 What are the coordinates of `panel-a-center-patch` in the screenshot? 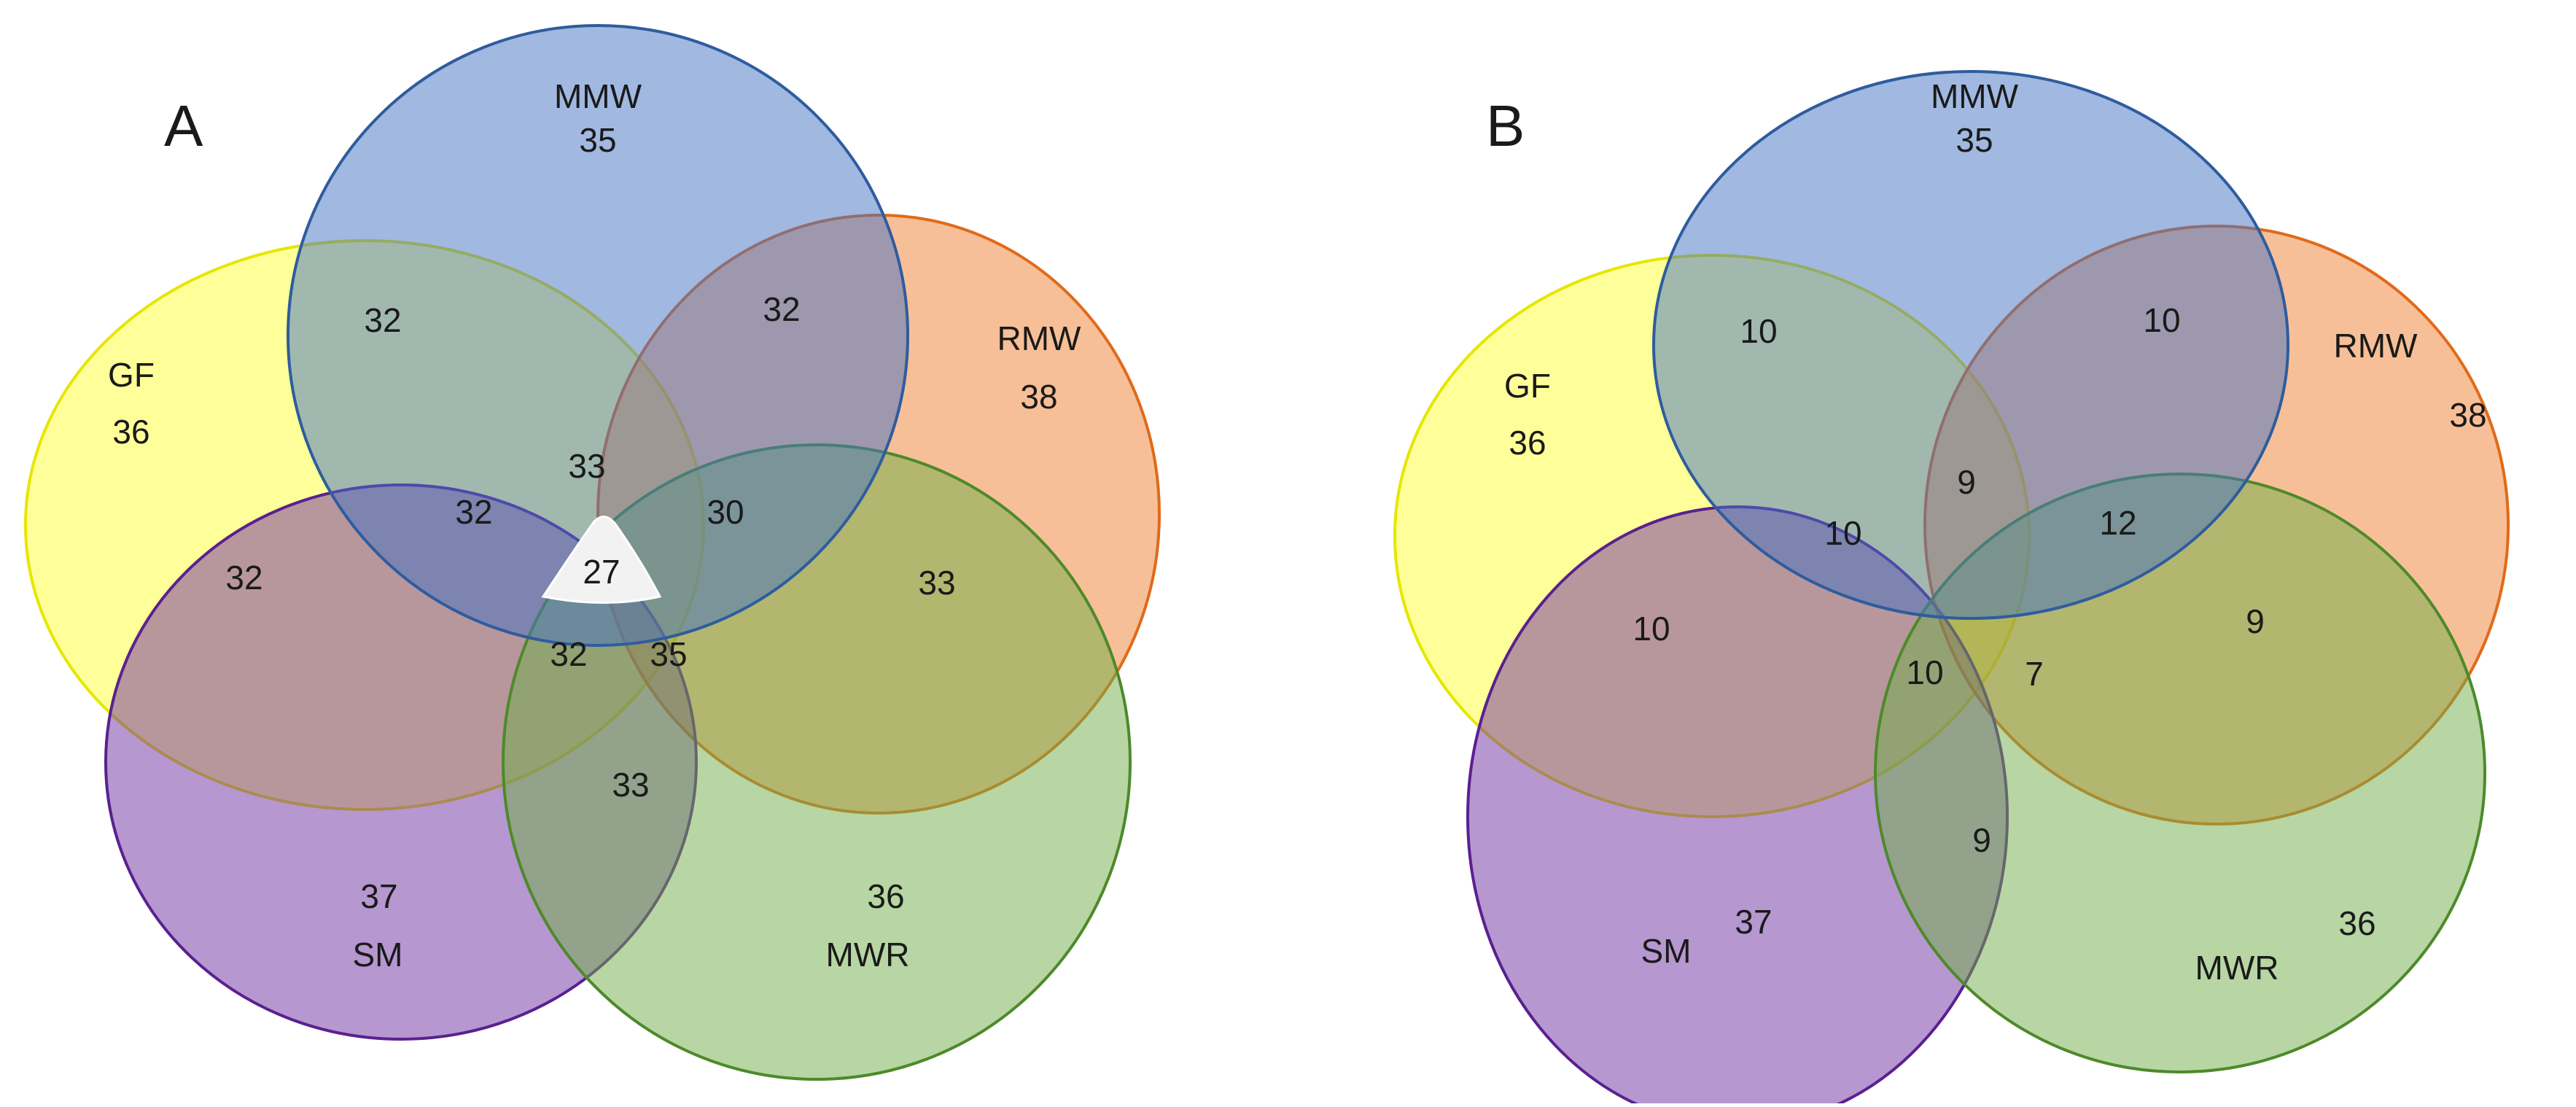 It's located at (601, 560).